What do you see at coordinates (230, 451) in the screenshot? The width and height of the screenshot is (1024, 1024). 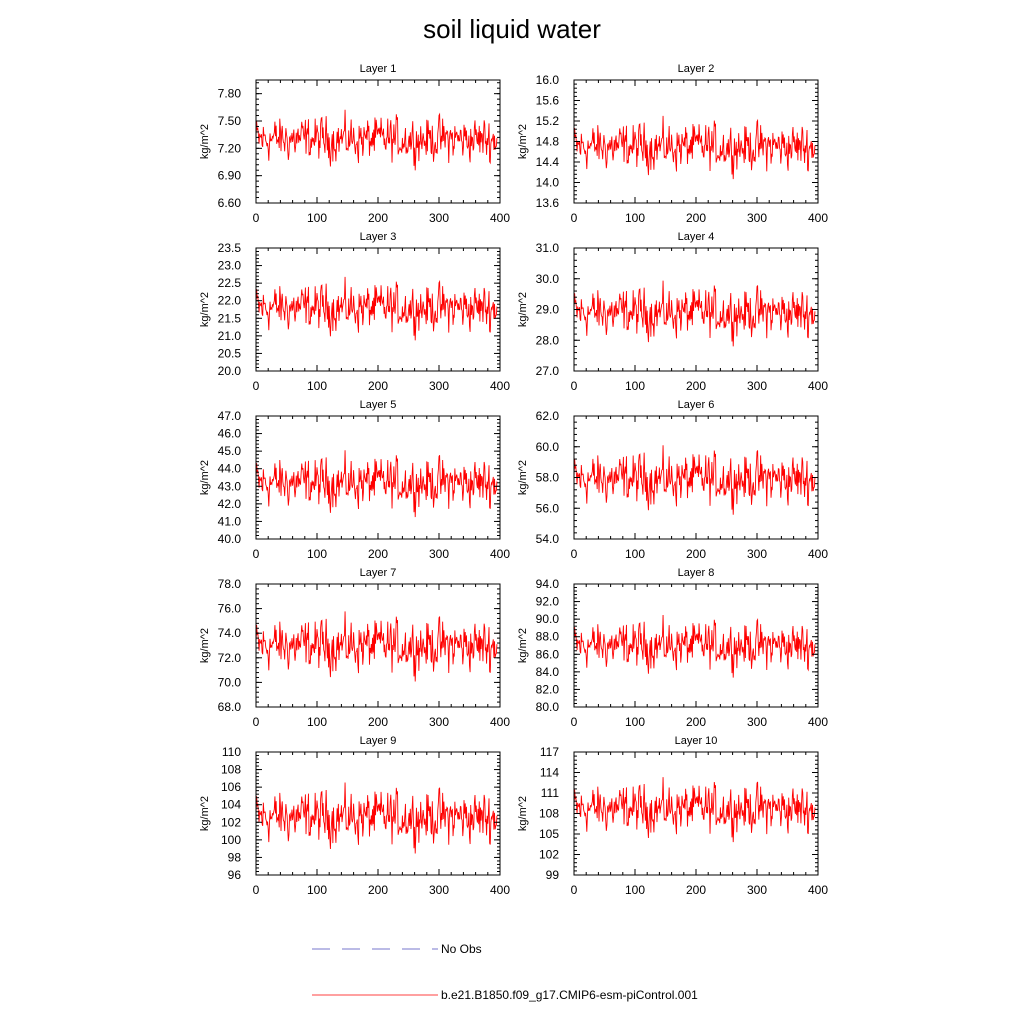 I see `y-tick-label: 45.0` at bounding box center [230, 451].